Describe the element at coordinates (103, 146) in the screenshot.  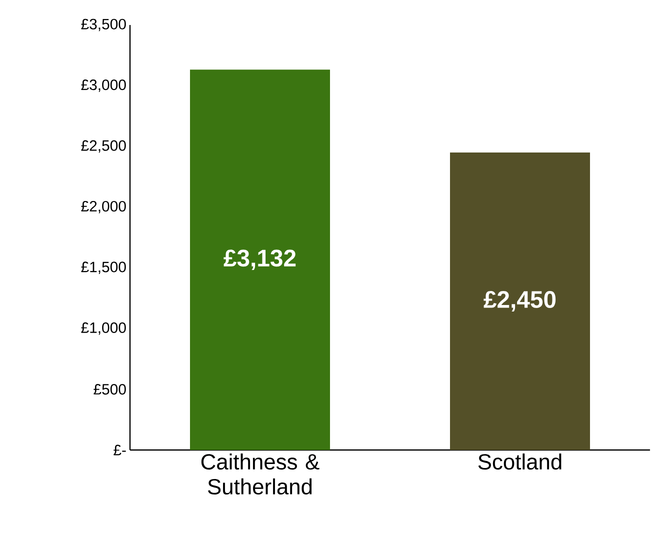
I see `y-tick-label: £2,500` at that location.